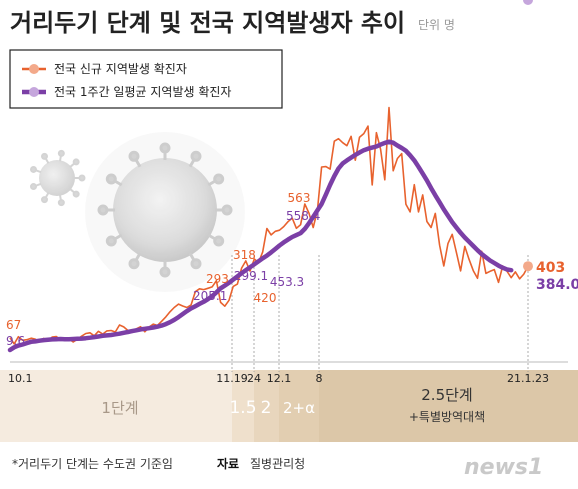  What do you see at coordinates (299, 198) in the screenshot?
I see `daily-data-label: 563` at bounding box center [299, 198].